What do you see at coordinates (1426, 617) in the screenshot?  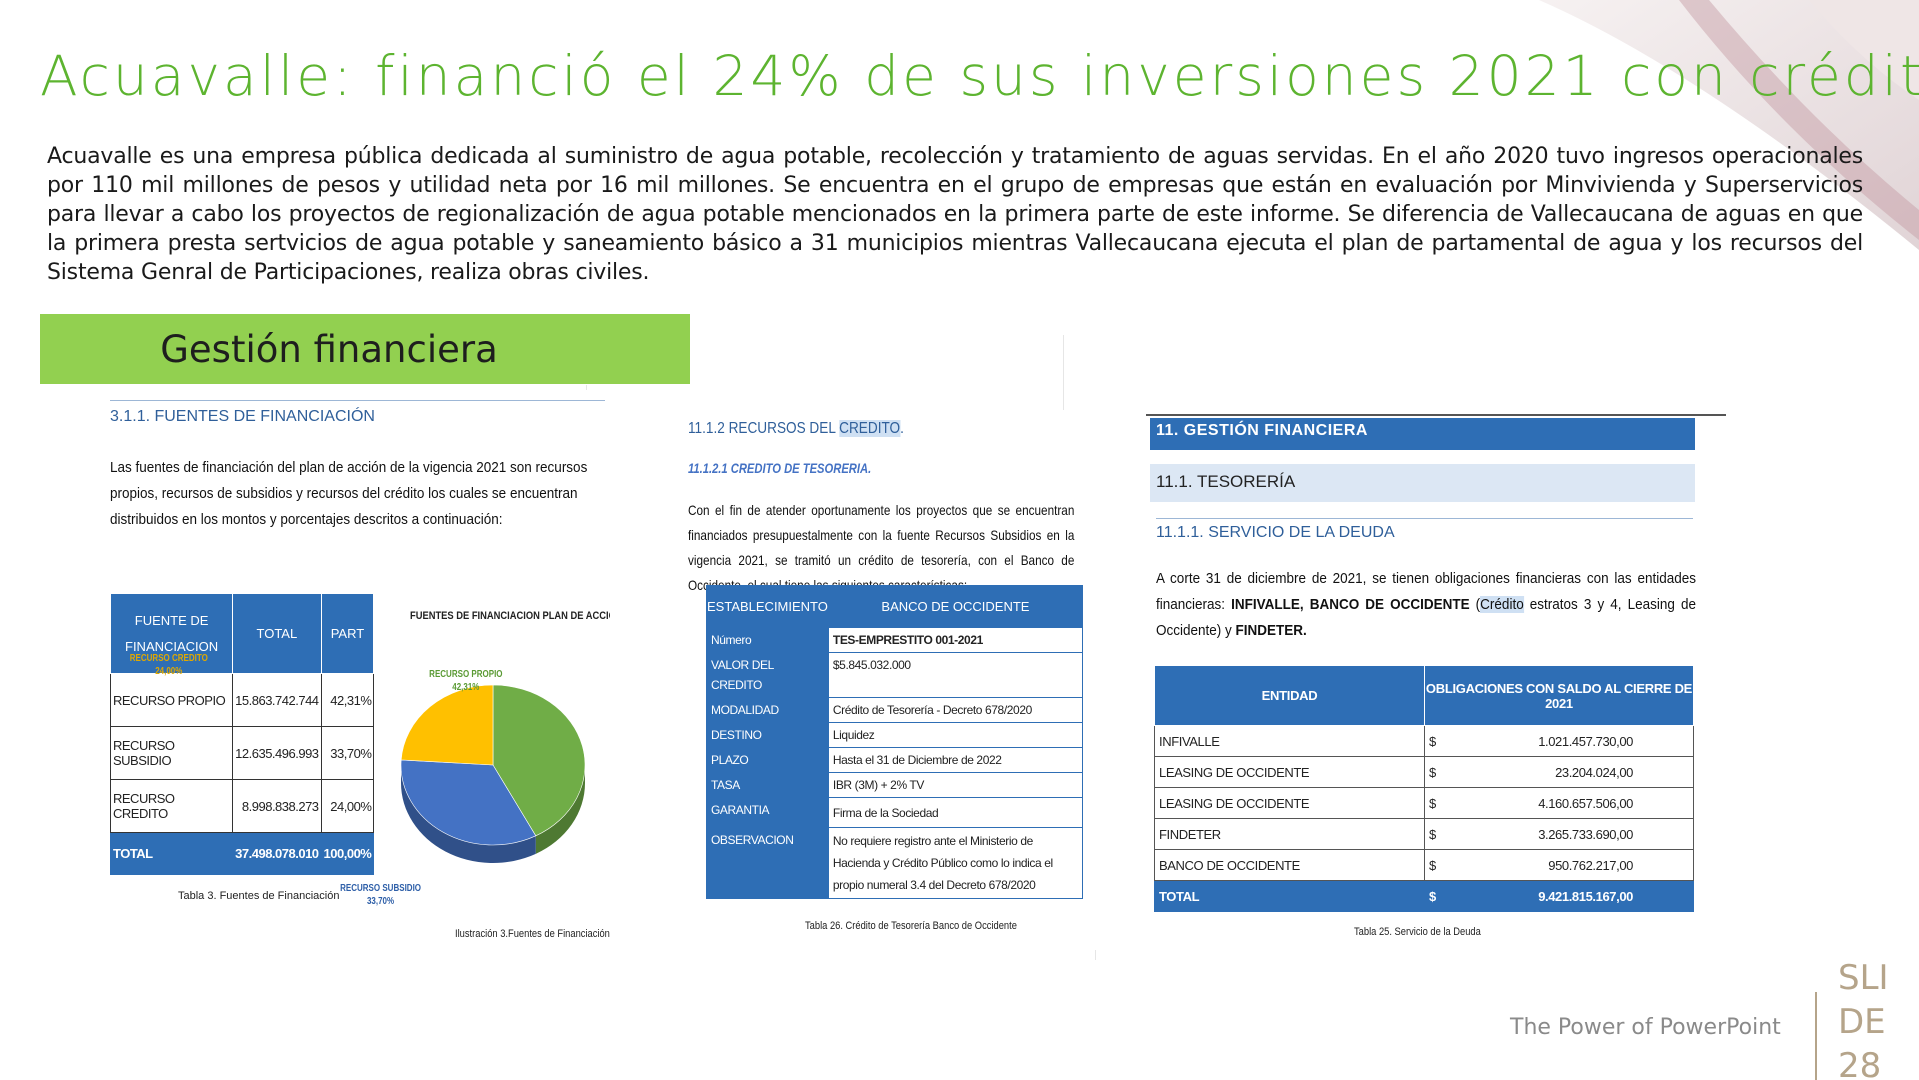 I see `para-text: estratos 3 y 4, Leasing de Occidente) y` at bounding box center [1426, 617].